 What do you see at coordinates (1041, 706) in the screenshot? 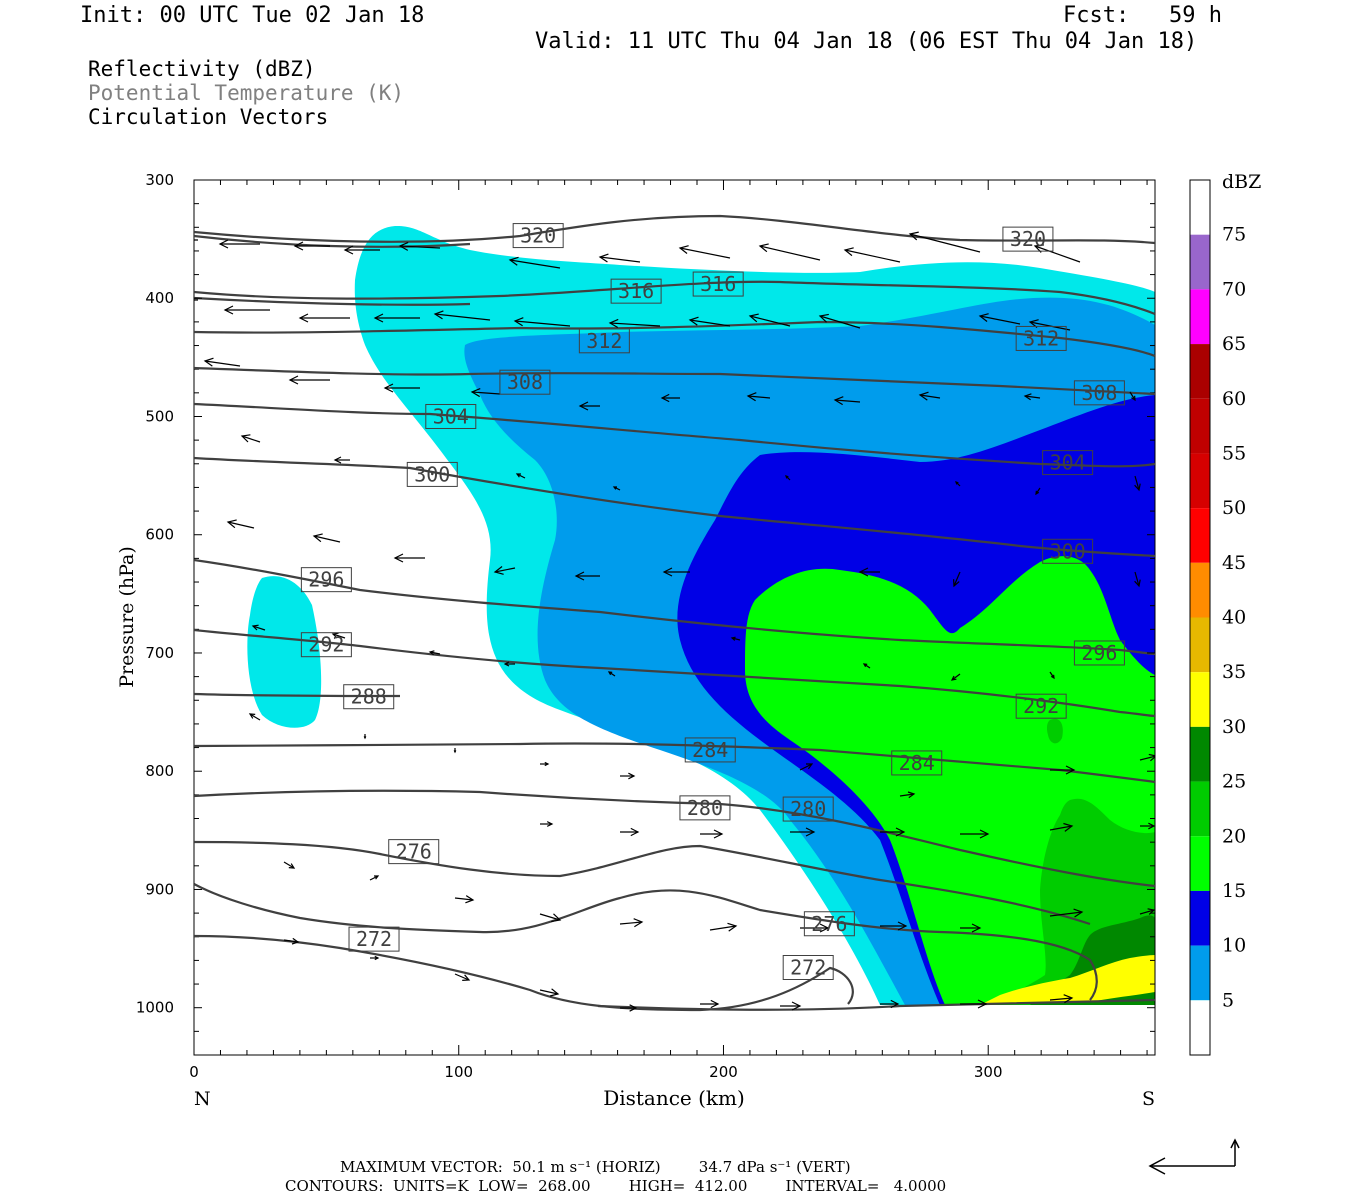
I see `svg-text: 292` at bounding box center [1041, 706].